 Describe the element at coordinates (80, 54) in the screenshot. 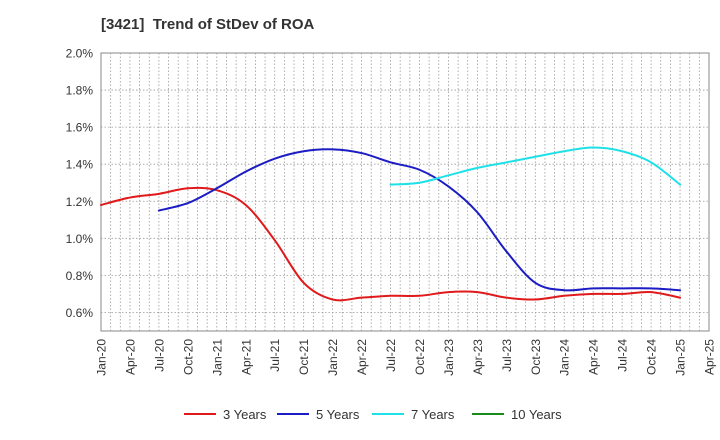

I see `y-tick-label: 2.0%` at that location.